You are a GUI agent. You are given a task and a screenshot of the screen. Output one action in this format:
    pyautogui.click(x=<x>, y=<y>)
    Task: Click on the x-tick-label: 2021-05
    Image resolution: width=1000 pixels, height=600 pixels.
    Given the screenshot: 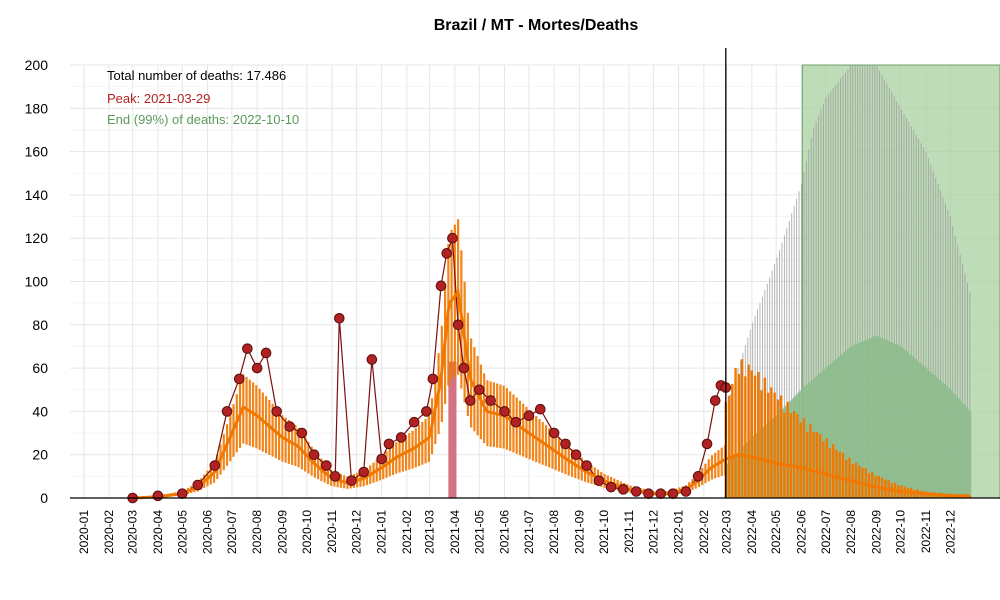 What is the action you would take?
    pyautogui.click(x=479, y=532)
    